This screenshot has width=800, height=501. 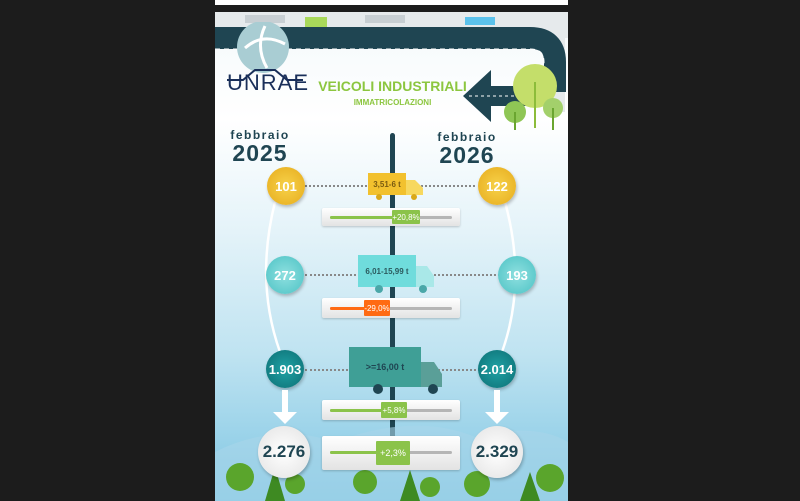 What do you see at coordinates (467, 155) in the screenshot?
I see `period-year: 2026` at bounding box center [467, 155].